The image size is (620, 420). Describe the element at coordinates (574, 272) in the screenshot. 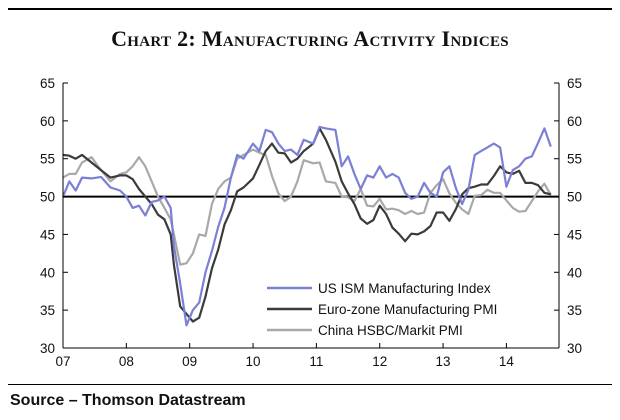

I see `y-tick-label-right-40: 40` at that location.